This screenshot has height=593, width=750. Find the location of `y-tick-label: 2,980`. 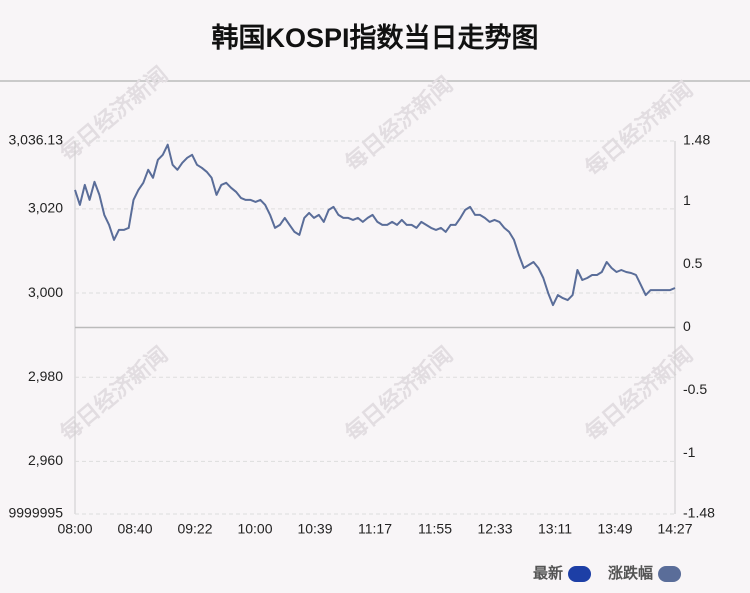

y-tick-label: 2,980 is located at coordinates (45, 376).